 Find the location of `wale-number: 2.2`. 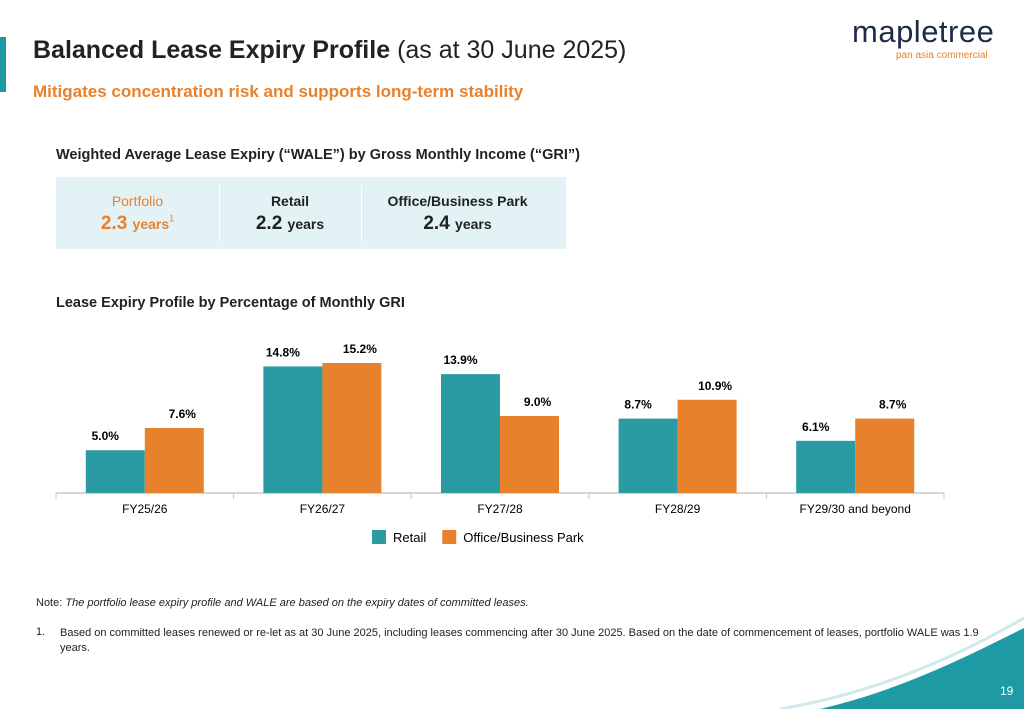

wale-number: 2.2 is located at coordinates (269, 223).